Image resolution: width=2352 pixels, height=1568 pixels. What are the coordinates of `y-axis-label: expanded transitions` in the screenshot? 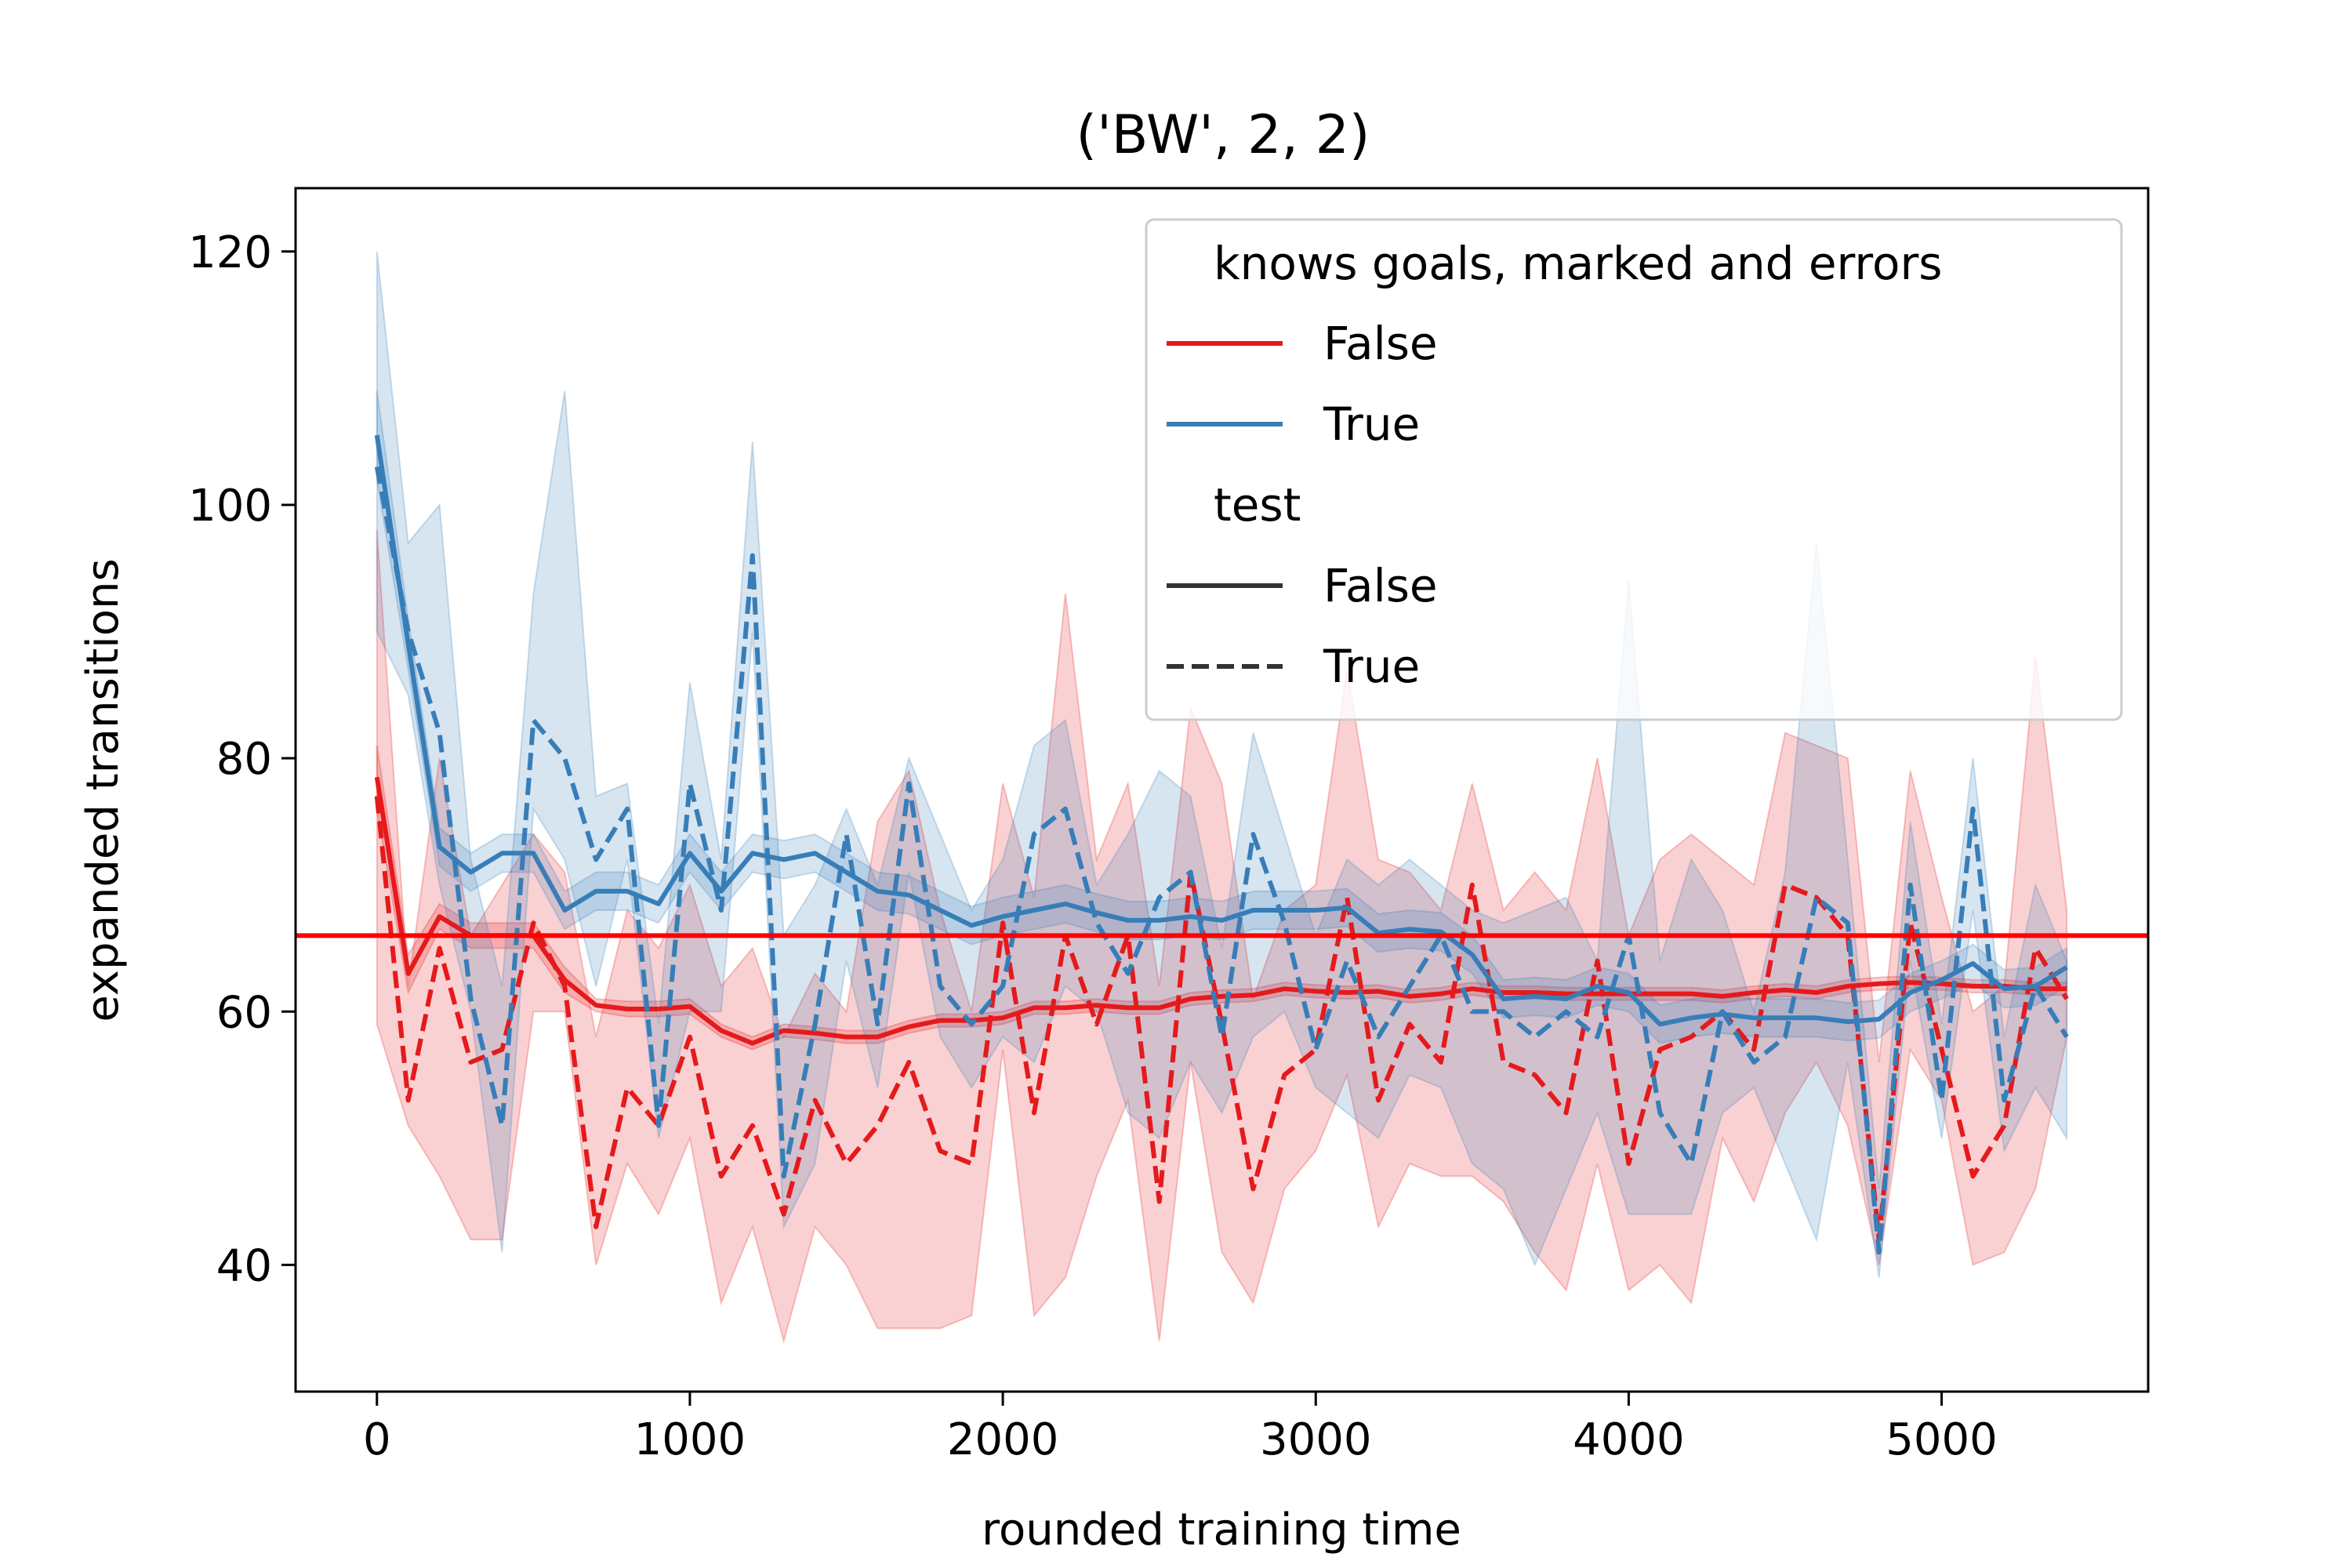 It's located at (103, 790).